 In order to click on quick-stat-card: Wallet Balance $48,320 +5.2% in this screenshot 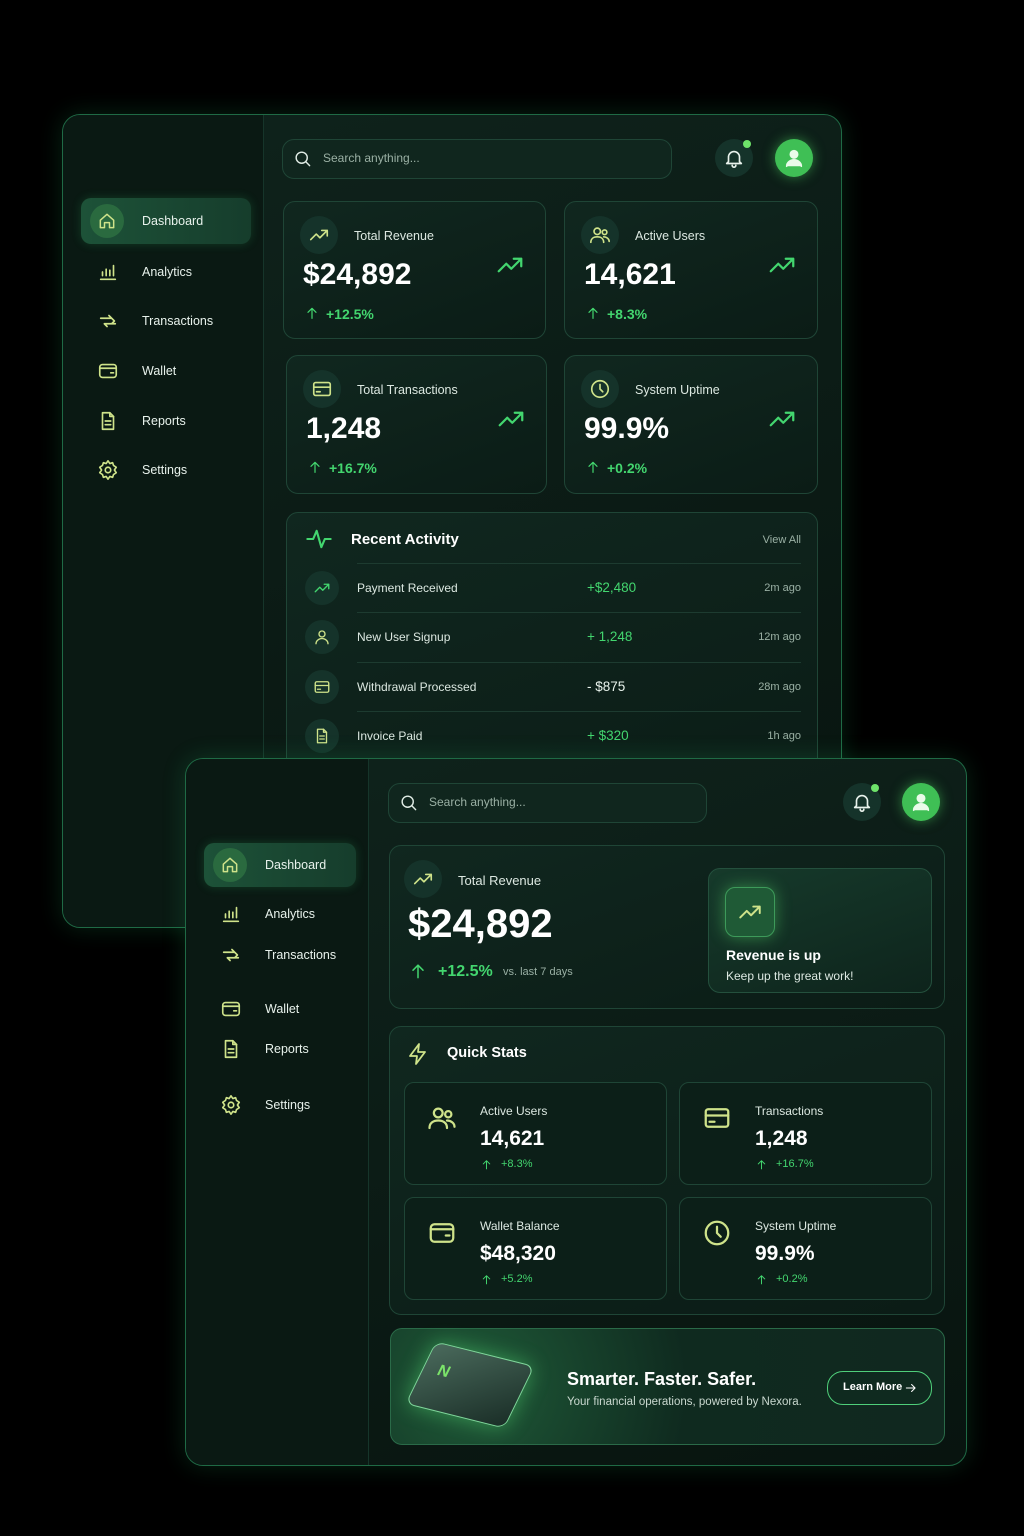, I will do `click(535, 1248)`.